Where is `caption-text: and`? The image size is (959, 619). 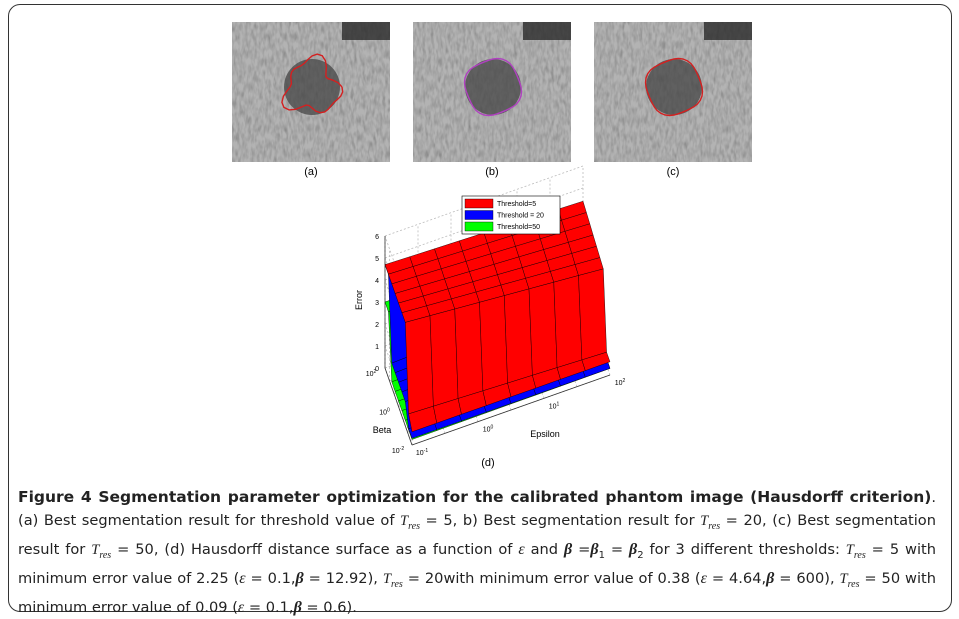 caption-text: and is located at coordinates (544, 549).